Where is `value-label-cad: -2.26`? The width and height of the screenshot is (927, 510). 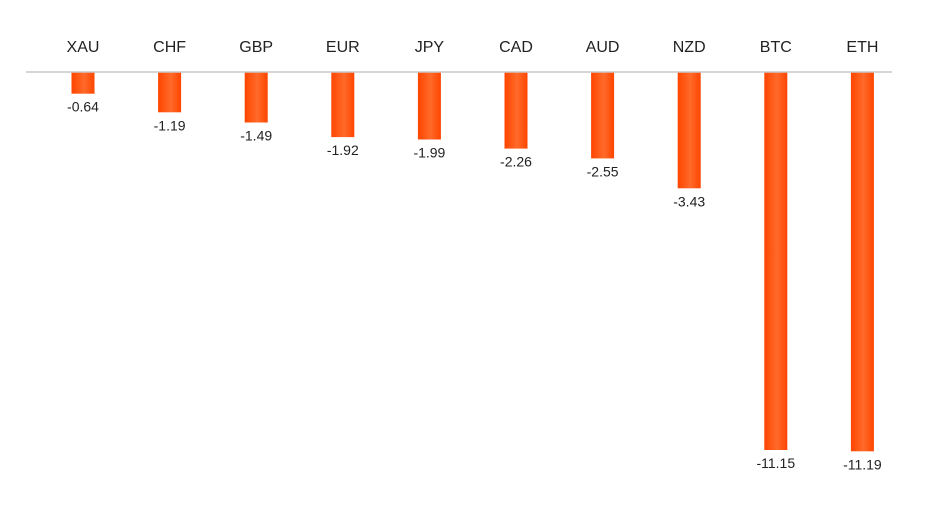 value-label-cad: -2.26 is located at coordinates (516, 162).